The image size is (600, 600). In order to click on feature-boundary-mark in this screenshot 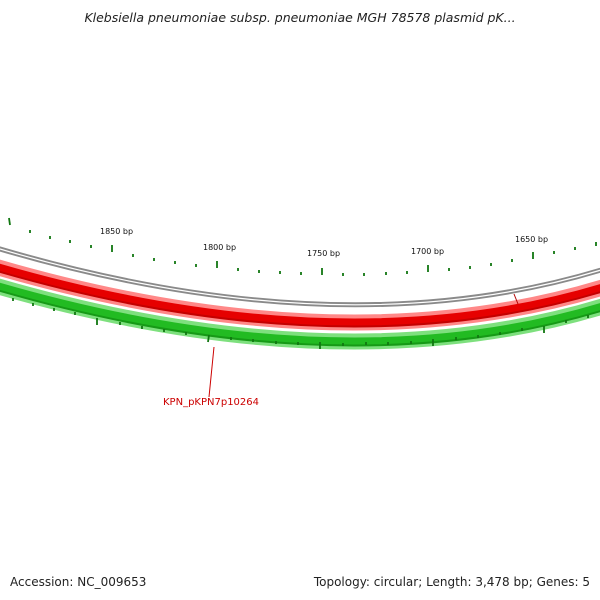, I will do `click(516, 299)`.